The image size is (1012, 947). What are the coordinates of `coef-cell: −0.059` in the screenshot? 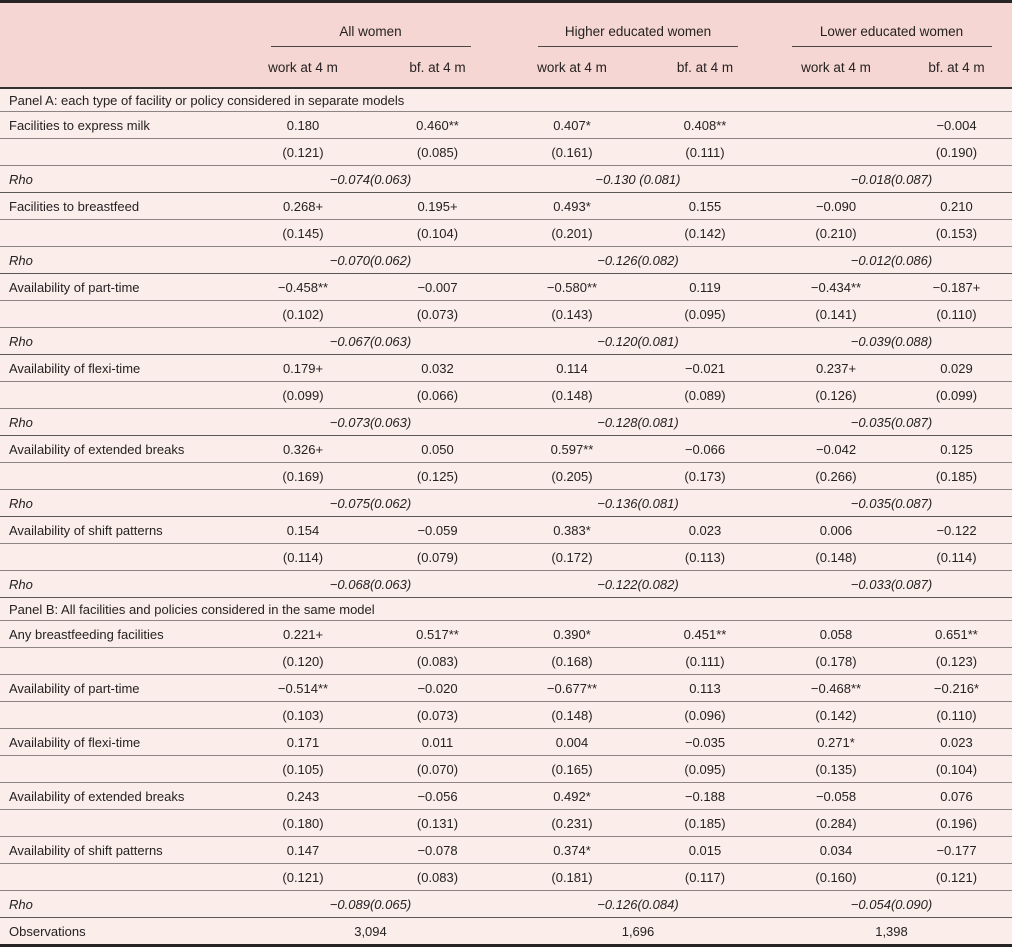 It's located at (437, 530).